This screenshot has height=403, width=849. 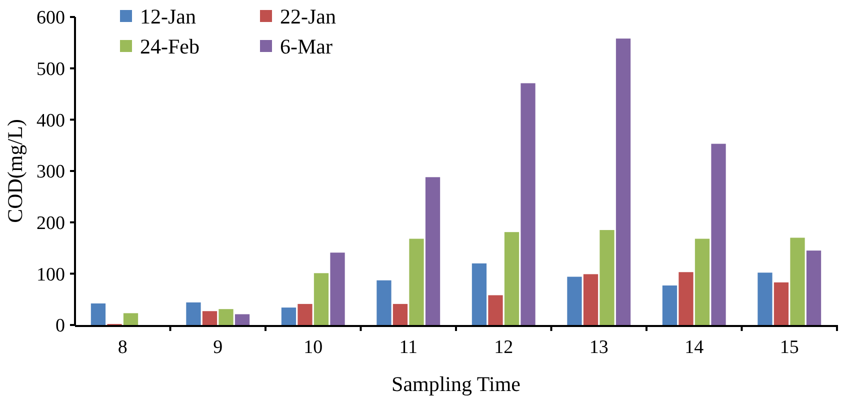 What do you see at coordinates (306, 46) in the screenshot?
I see `legend-label: 6-Mar` at bounding box center [306, 46].